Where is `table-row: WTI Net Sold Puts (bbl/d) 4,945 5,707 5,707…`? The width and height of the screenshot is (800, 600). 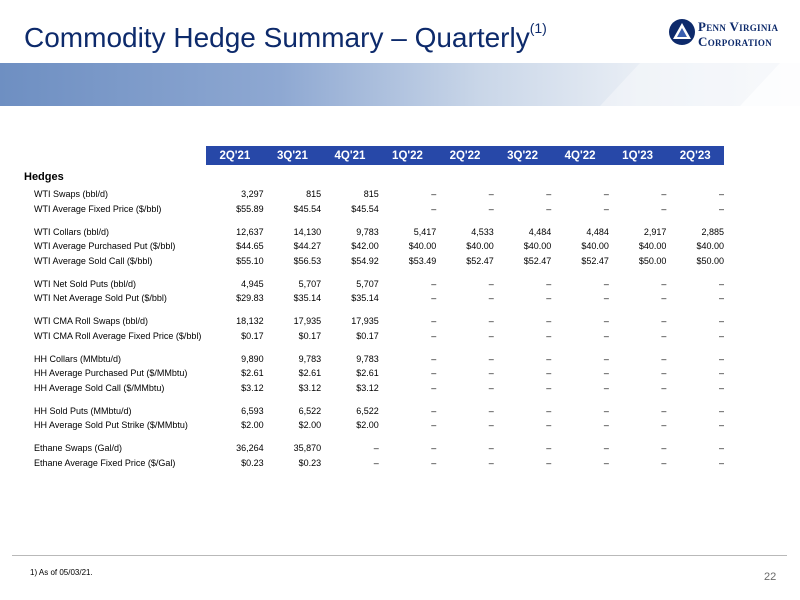 table-row: WTI Net Sold Puts (bbl/d) 4,945 5,707 5,707… is located at coordinates (374, 284).